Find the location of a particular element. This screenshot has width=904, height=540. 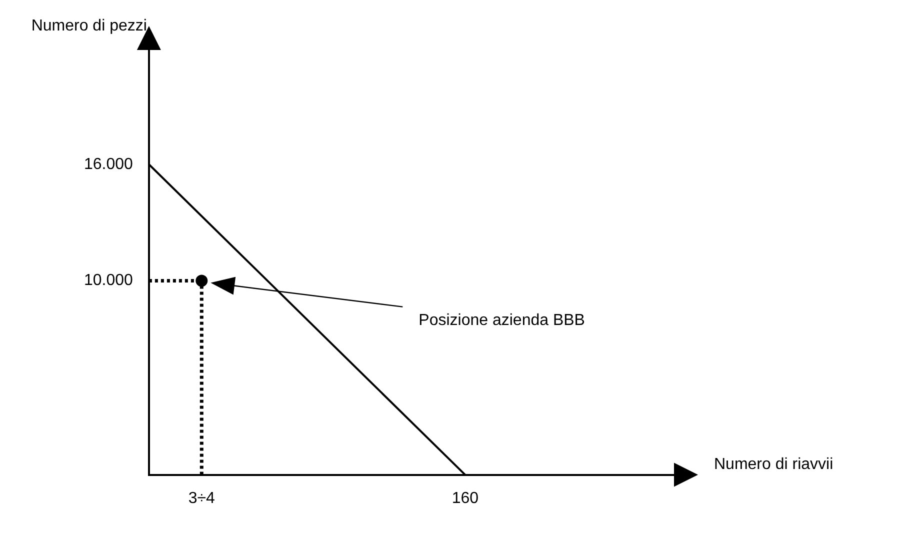

y-tick-label: 16.000 is located at coordinates (109, 164).